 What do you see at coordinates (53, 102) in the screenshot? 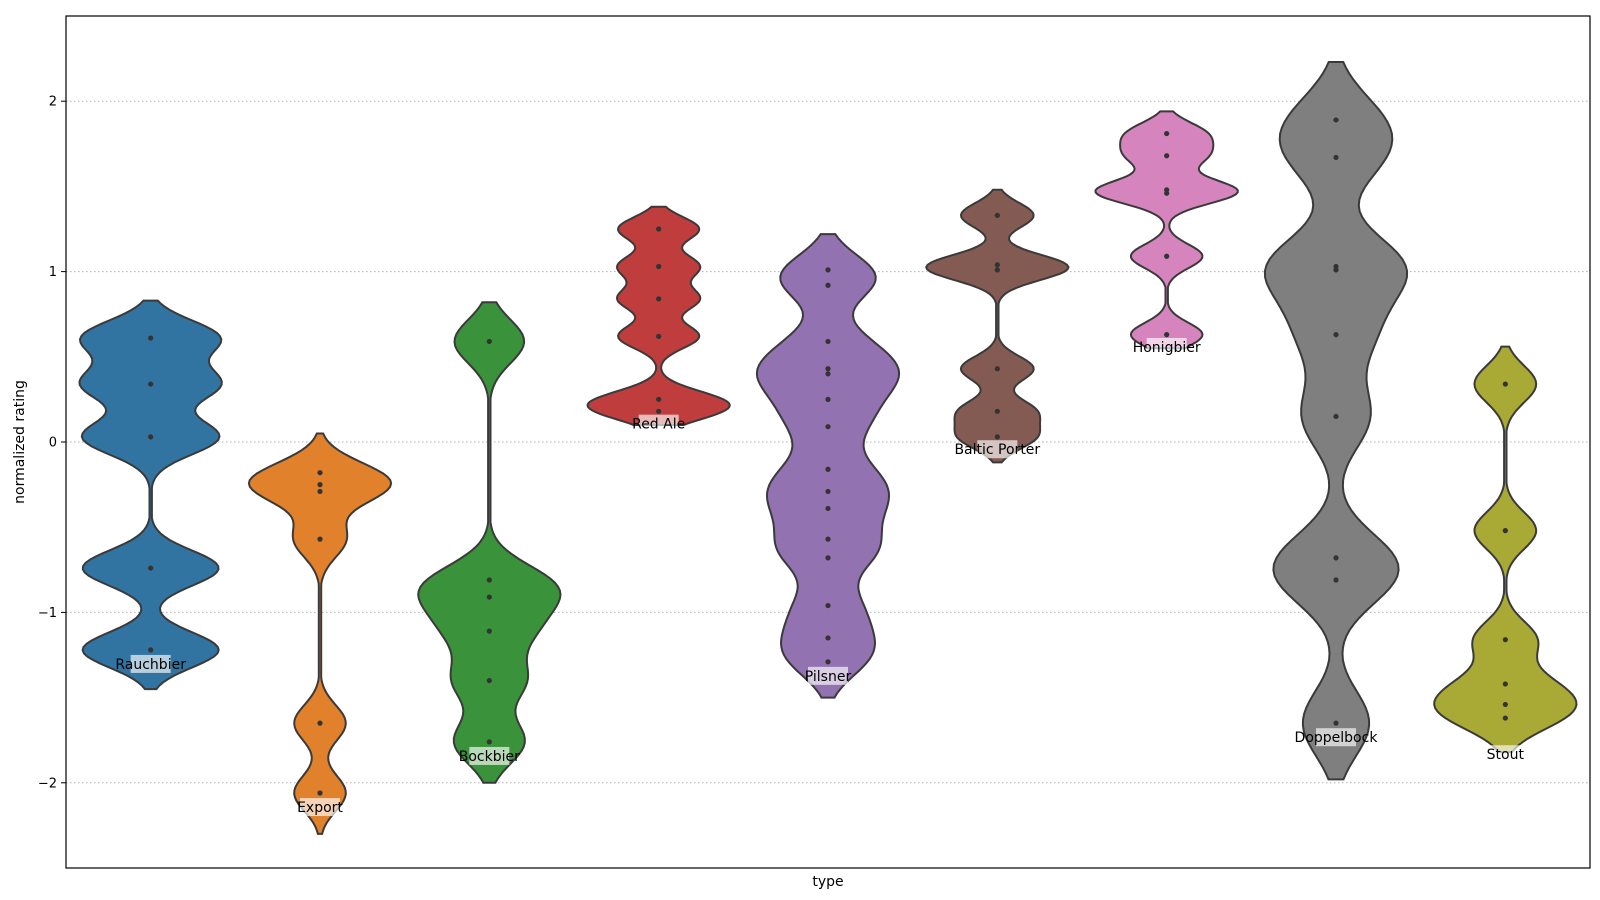
I see `y-tick-label: 2` at bounding box center [53, 102].